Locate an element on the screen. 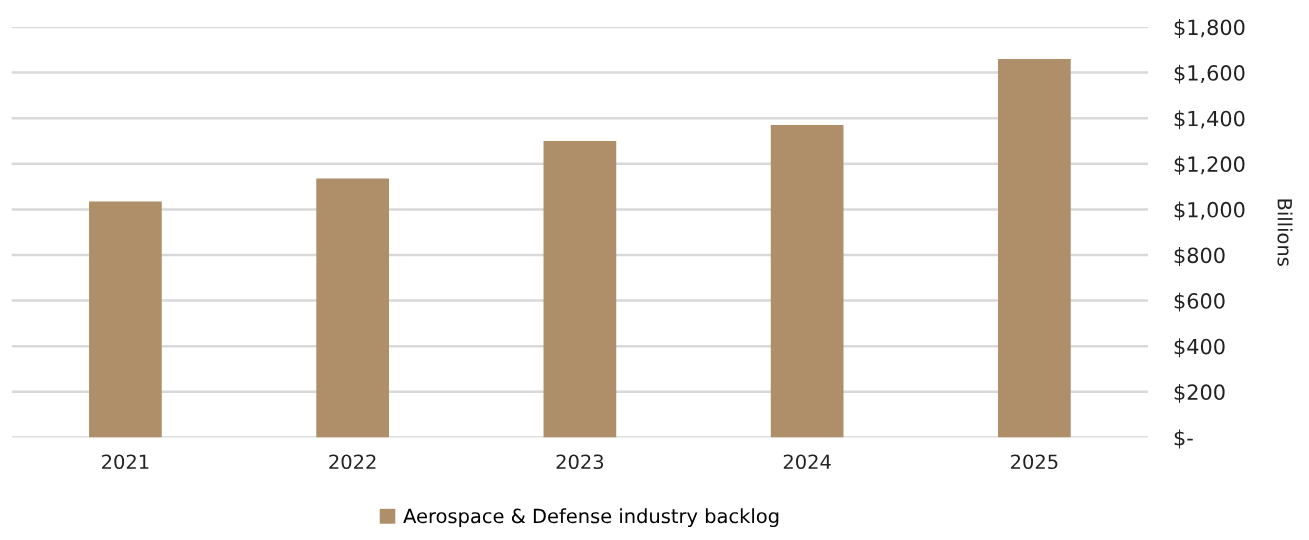 The height and width of the screenshot is (540, 1309). y-tick-label: $- is located at coordinates (1183, 439).